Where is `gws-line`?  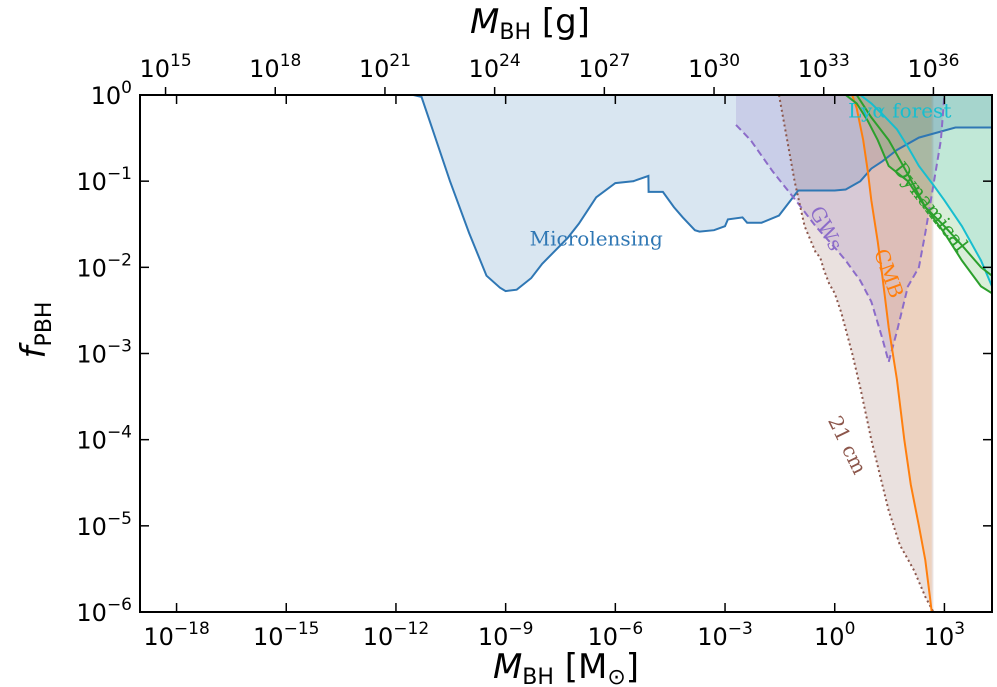
gws-line is located at coordinates (840, 230).